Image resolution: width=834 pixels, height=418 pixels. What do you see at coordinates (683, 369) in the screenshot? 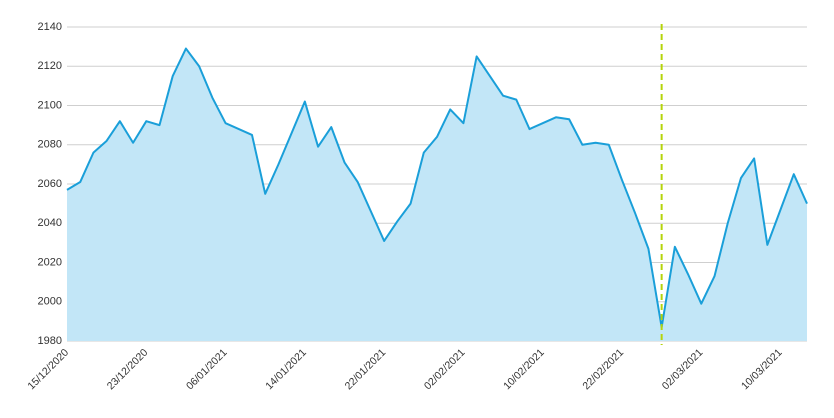
I see `x-tick-label: 02/03/2021` at bounding box center [683, 369].